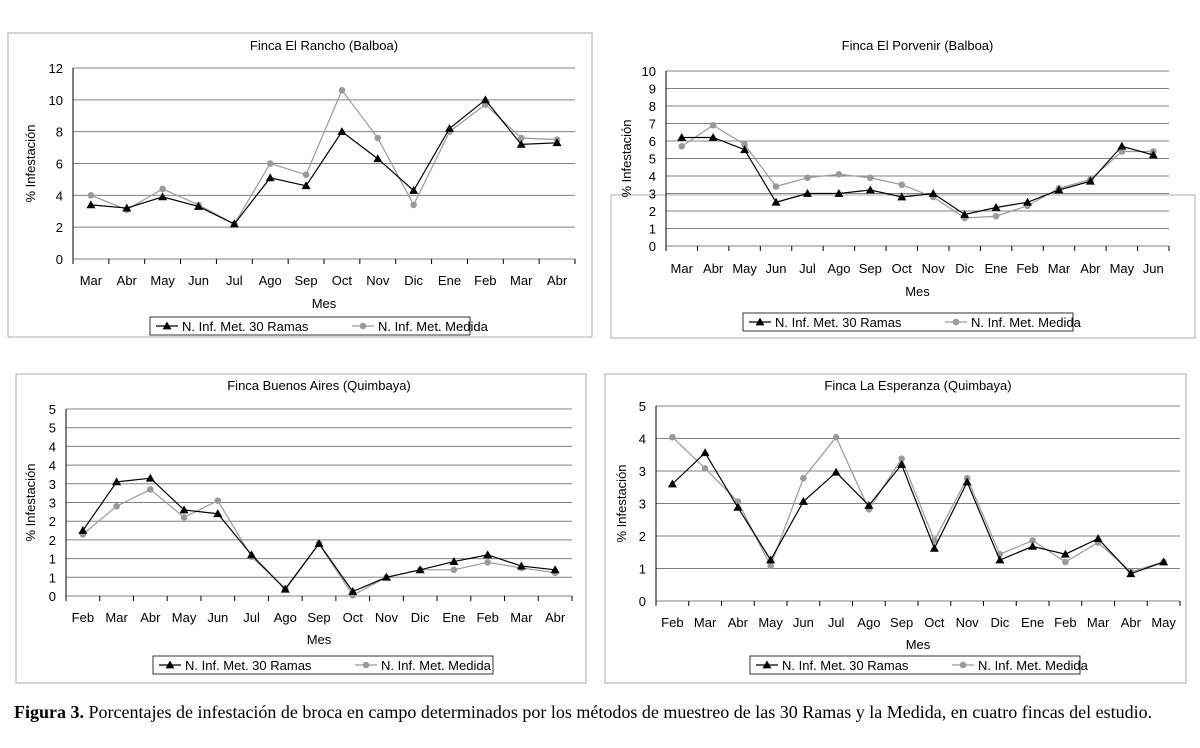 This screenshot has width=1200, height=748. I want to click on chart-title: Finca El Rancho (Balboa), so click(324, 45).